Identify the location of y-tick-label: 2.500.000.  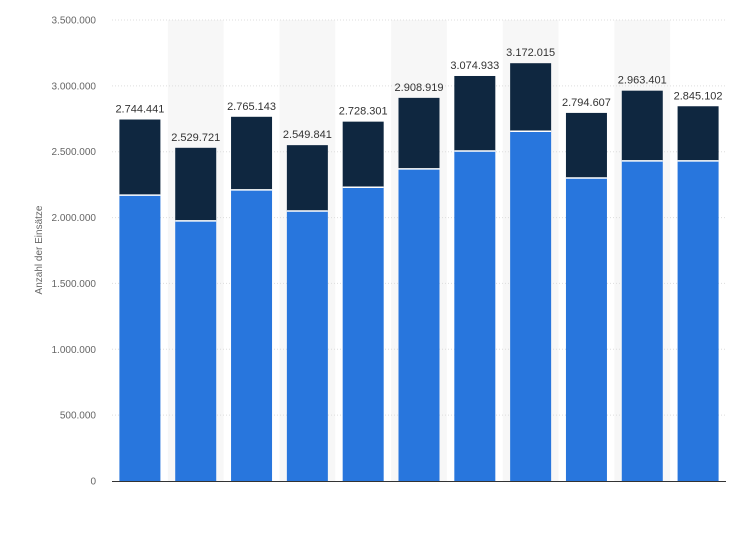
(74, 152).